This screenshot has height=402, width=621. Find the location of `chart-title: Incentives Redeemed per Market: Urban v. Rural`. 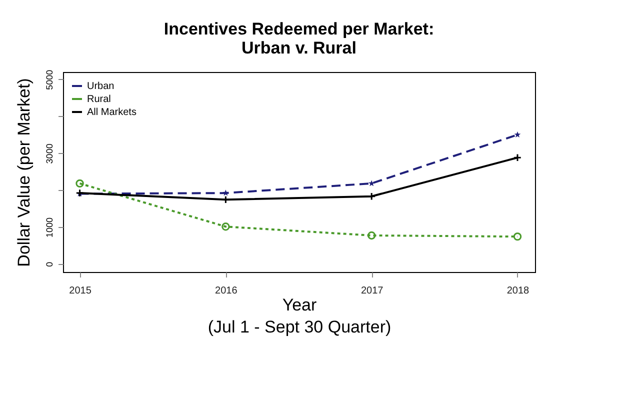

chart-title: Incentives Redeemed per Market: Urban v. Rural is located at coordinates (299, 38).